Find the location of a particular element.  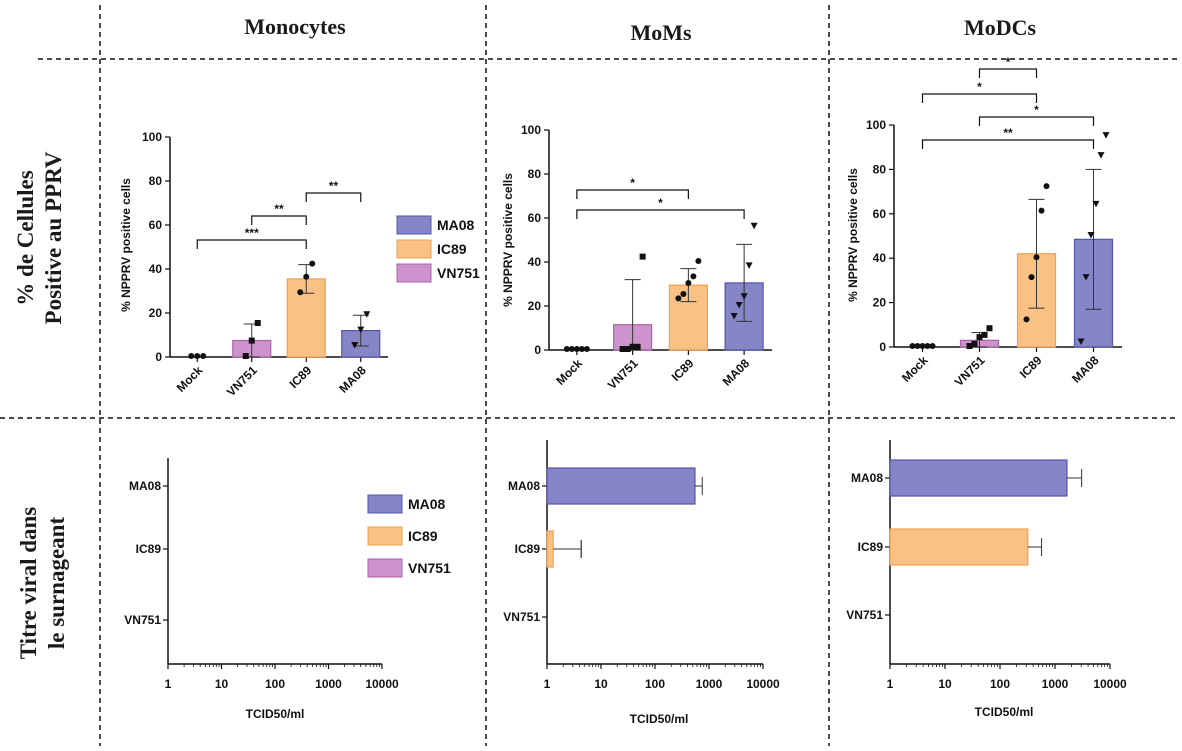

y-tick-label: 60 is located at coordinates (156, 225).